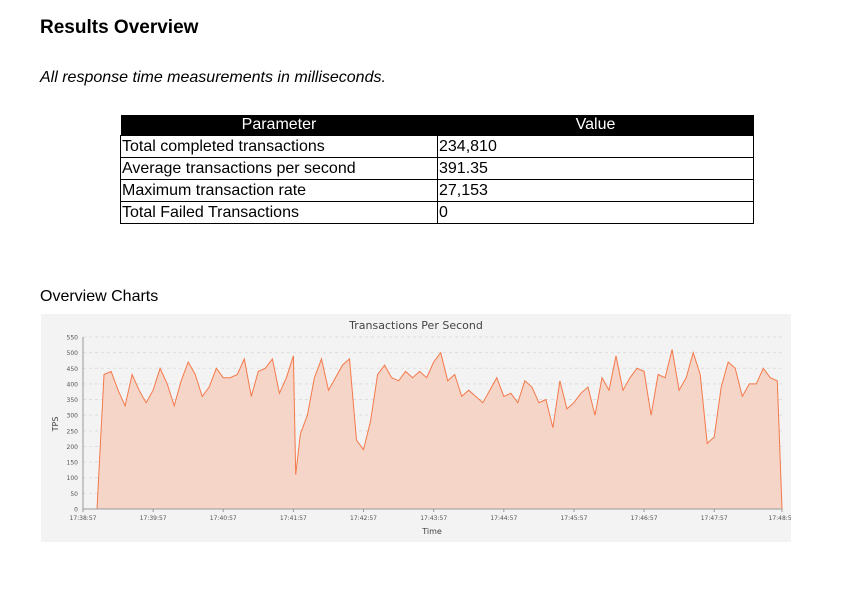 The height and width of the screenshot is (603, 858). I want to click on value-cell: 0, so click(595, 212).